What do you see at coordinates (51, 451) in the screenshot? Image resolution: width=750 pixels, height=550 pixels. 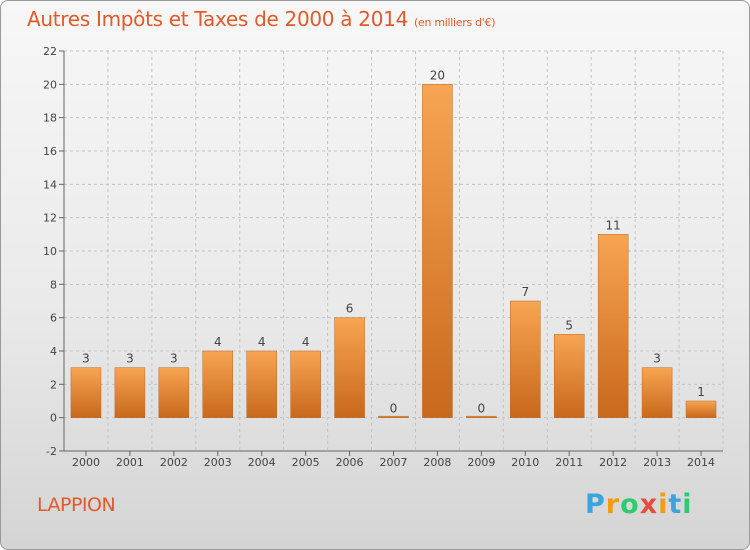 I see `y-tick-label: -2` at bounding box center [51, 451].